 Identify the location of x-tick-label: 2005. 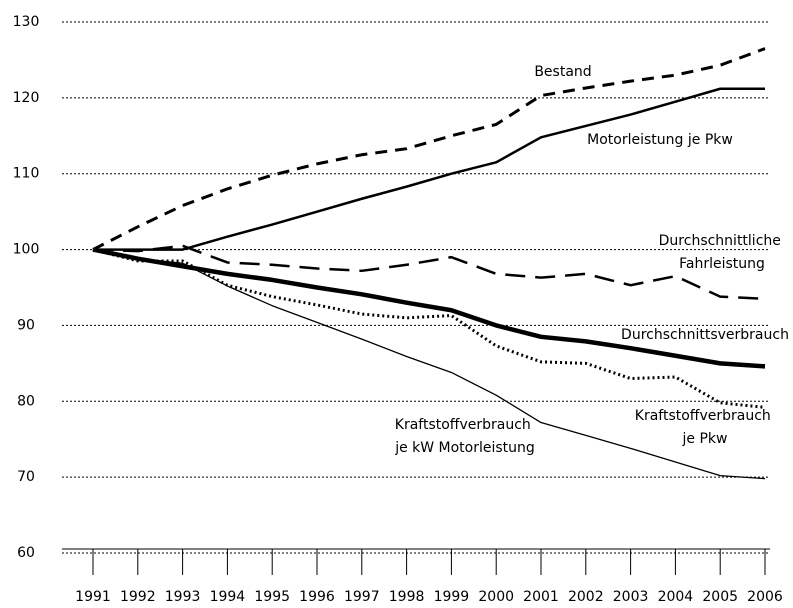
(720, 597).